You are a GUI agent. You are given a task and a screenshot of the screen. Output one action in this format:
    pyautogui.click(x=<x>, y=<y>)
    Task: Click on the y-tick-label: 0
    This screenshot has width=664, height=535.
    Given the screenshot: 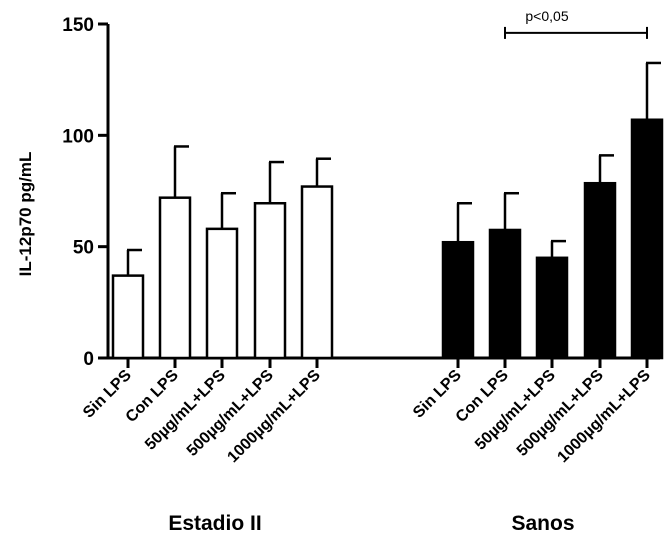 What is the action you would take?
    pyautogui.click(x=88, y=359)
    